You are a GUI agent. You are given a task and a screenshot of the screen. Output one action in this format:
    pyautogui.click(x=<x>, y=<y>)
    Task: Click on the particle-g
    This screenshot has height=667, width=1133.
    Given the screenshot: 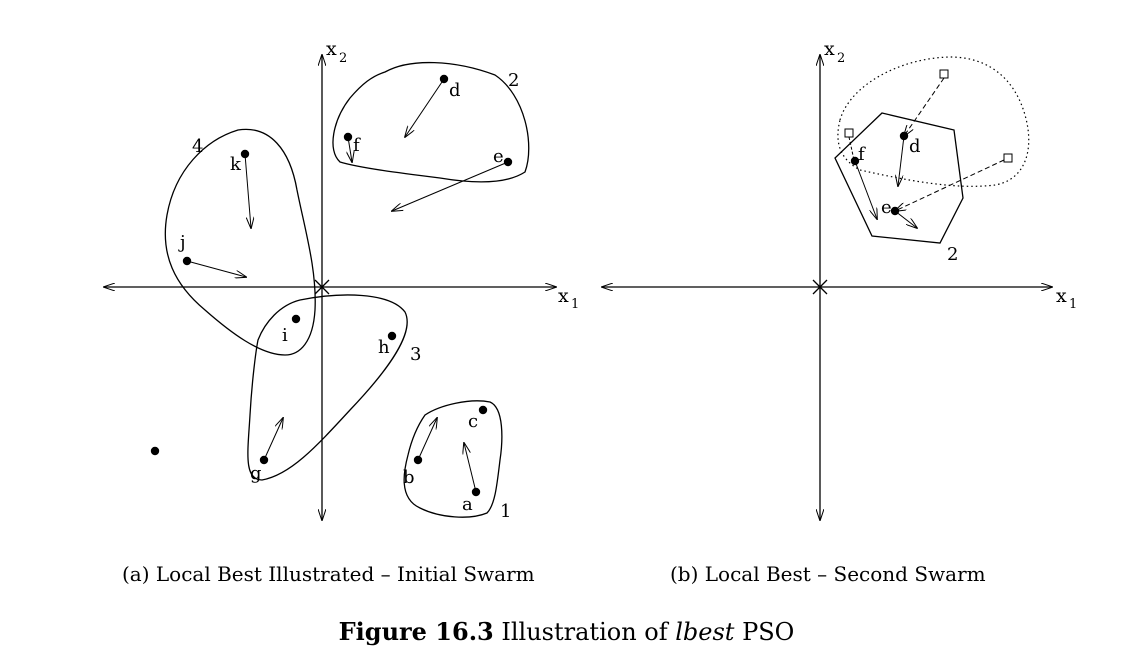 What is the action you would take?
    pyautogui.click(x=264, y=460)
    